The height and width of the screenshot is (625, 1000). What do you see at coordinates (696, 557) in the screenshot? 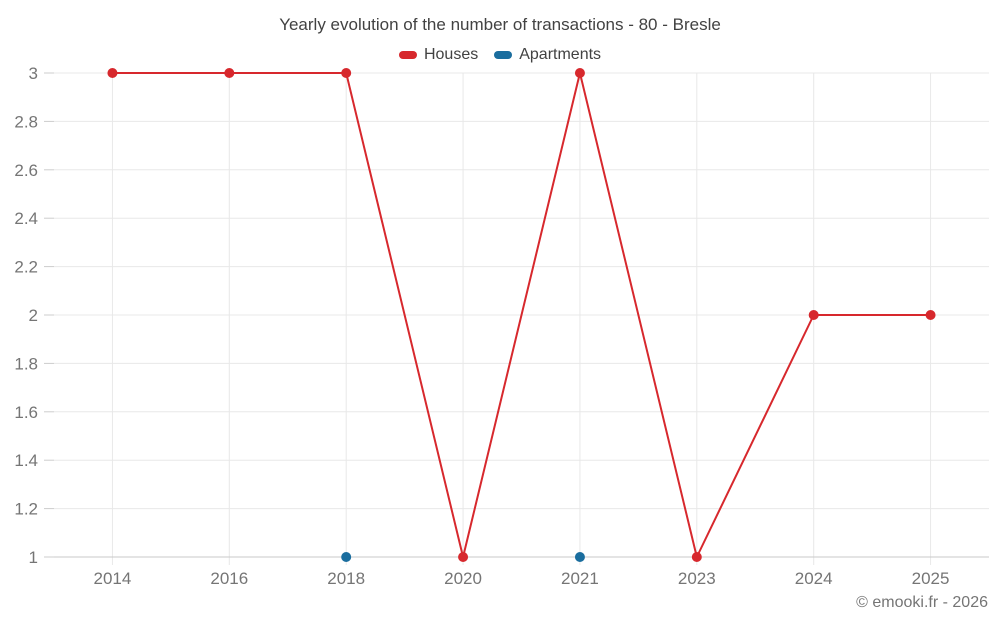
I see `data-point-houses-2023` at bounding box center [696, 557].